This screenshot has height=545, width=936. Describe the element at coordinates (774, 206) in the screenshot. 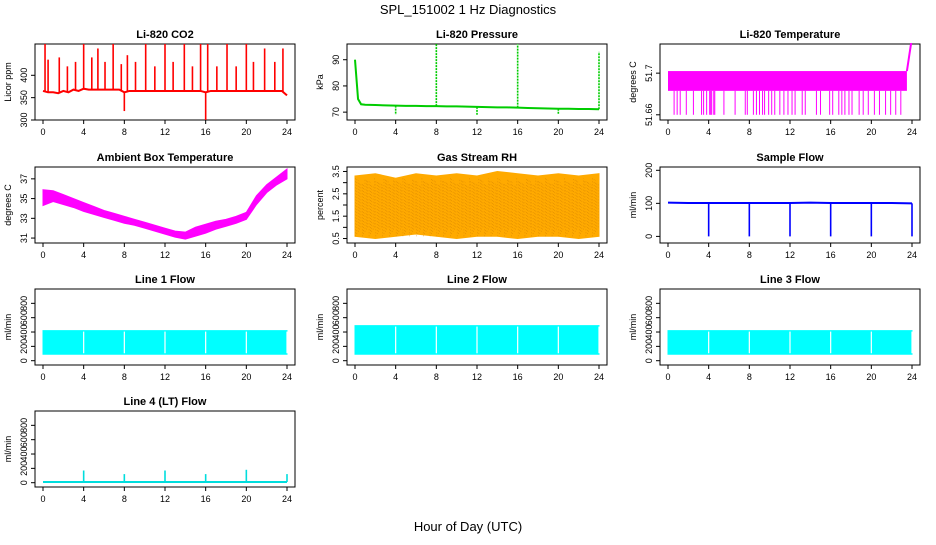

I see `panel-6: Sample Flow ml/min 0 100 200 0 4 8 12 16 20 24` at that location.